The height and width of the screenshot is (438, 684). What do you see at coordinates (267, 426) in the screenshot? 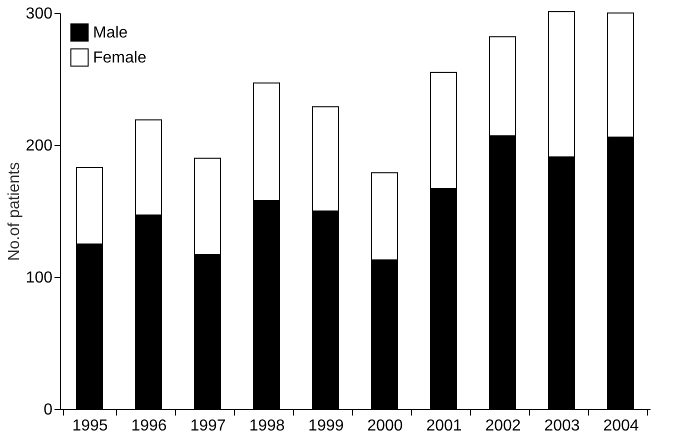
I see `x-tick-label: 1998` at bounding box center [267, 426].